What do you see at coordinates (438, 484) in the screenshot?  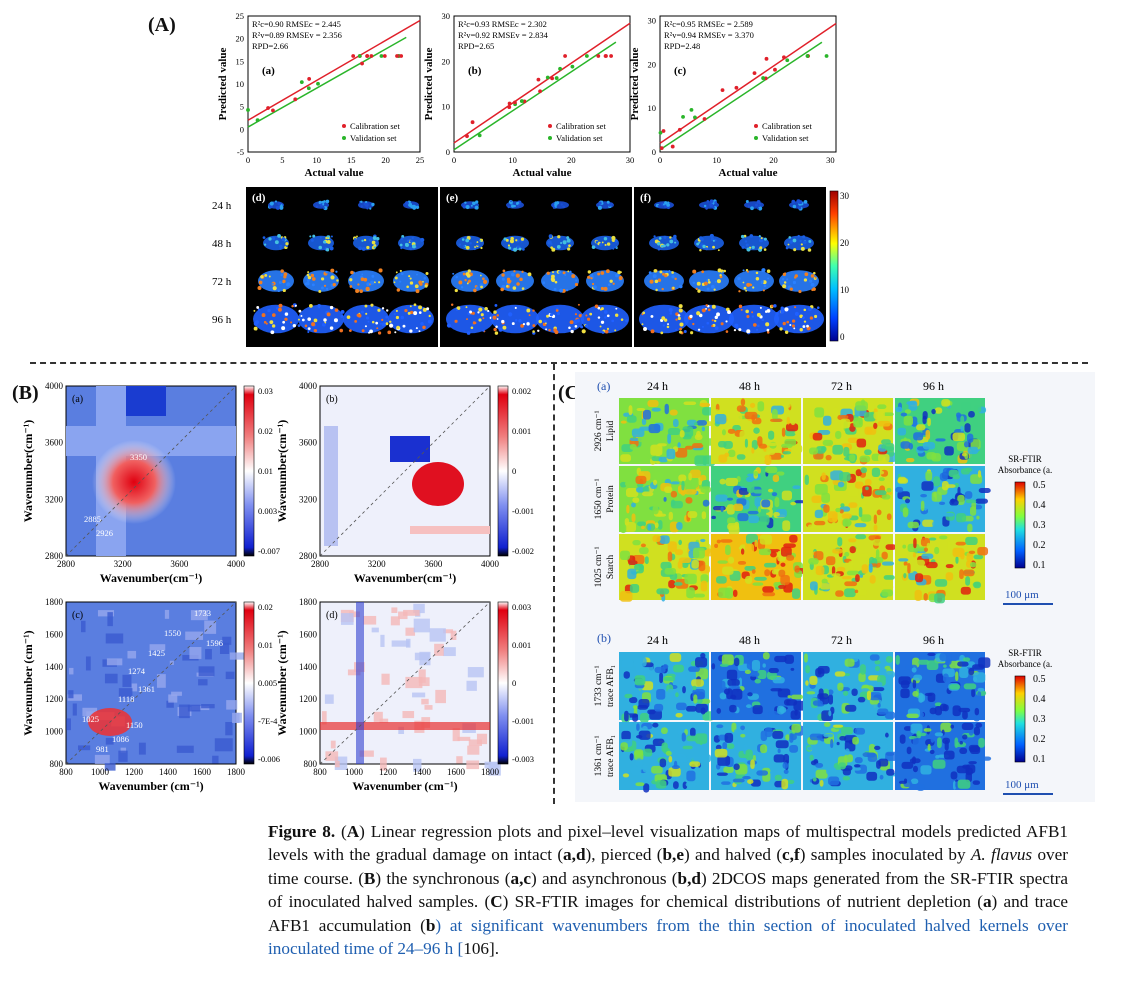 I see `correlation-peak` at bounding box center [438, 484].